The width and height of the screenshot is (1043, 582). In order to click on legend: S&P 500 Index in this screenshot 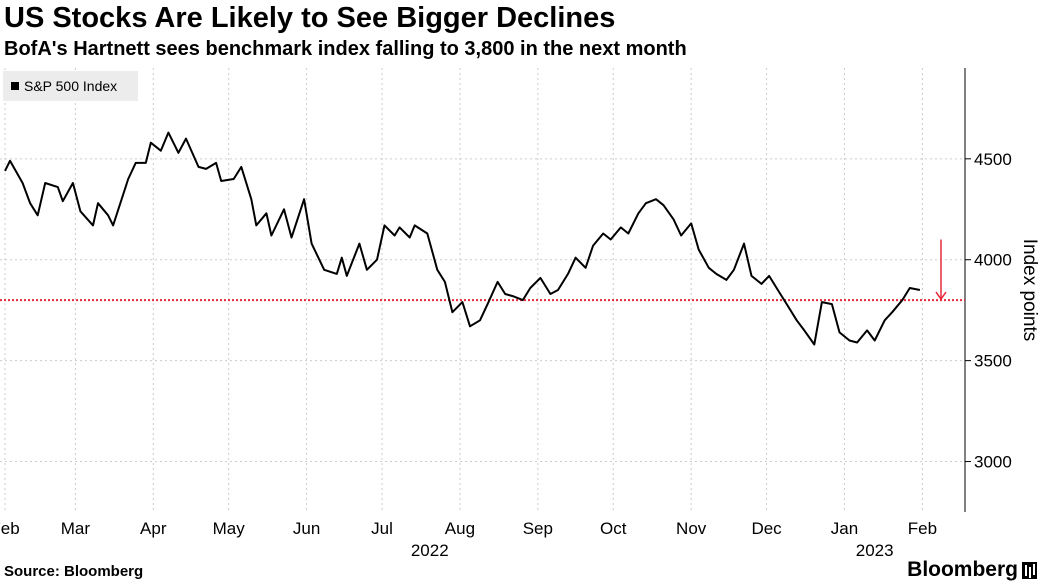, I will do `click(70, 86)`.